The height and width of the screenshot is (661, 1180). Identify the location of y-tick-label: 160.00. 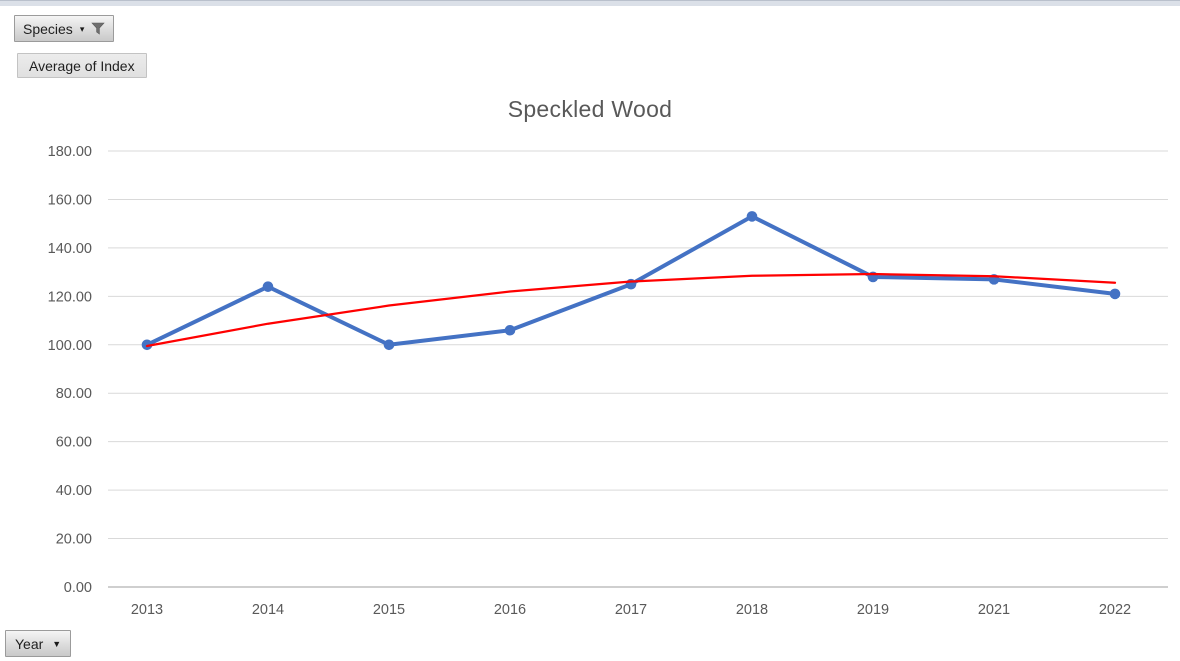
(70, 200).